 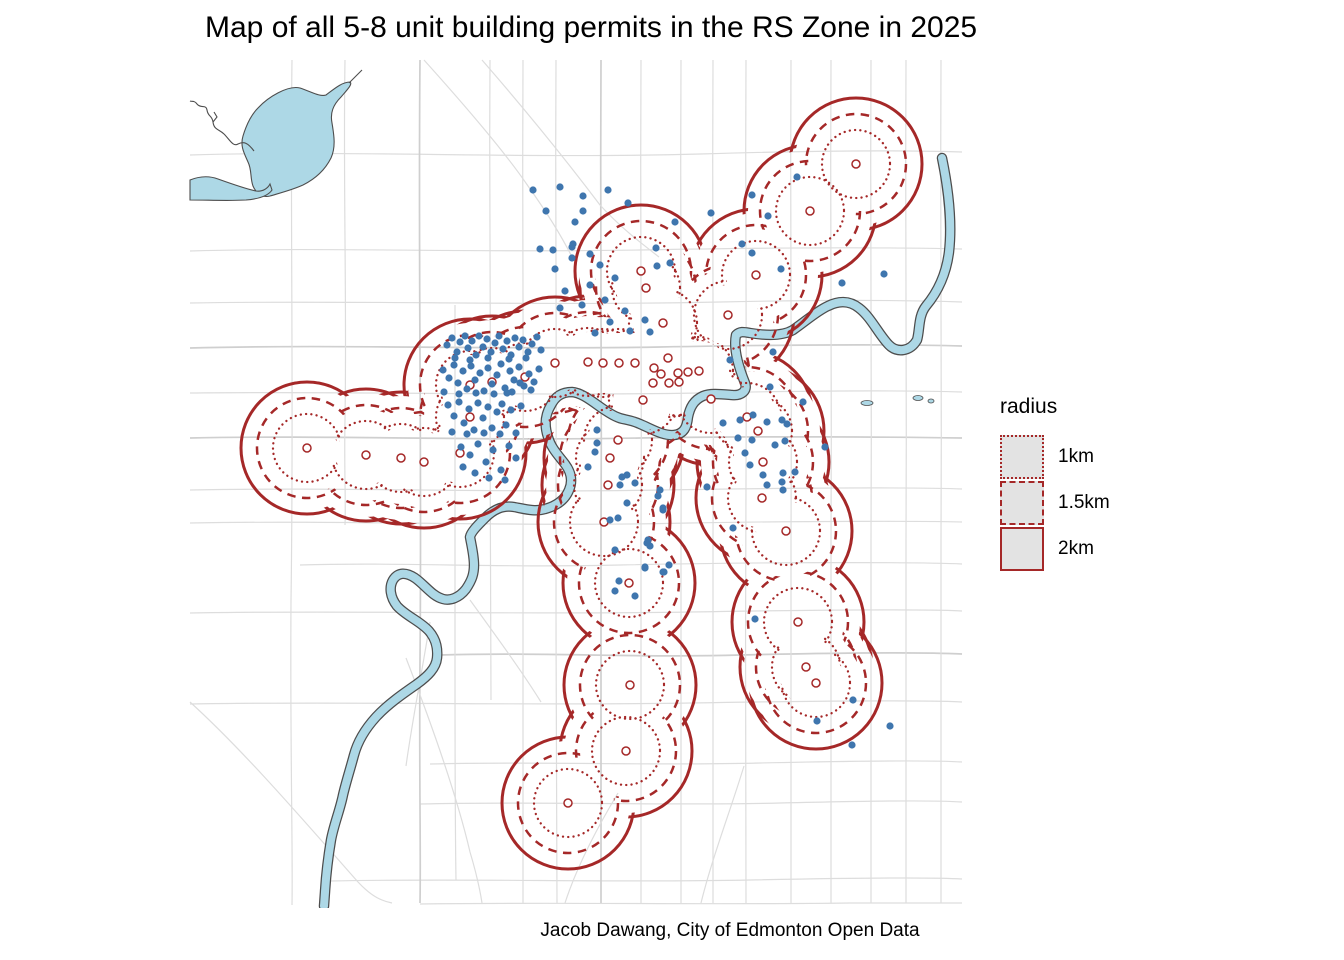 What do you see at coordinates (296, 139) in the screenshot?
I see `lake` at bounding box center [296, 139].